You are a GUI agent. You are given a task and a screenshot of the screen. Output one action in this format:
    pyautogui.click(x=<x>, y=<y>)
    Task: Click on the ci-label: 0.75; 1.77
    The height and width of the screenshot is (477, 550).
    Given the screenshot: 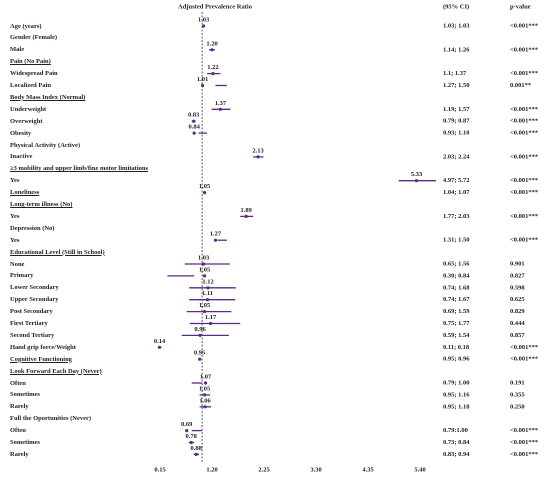 What is the action you would take?
    pyautogui.click(x=456, y=323)
    